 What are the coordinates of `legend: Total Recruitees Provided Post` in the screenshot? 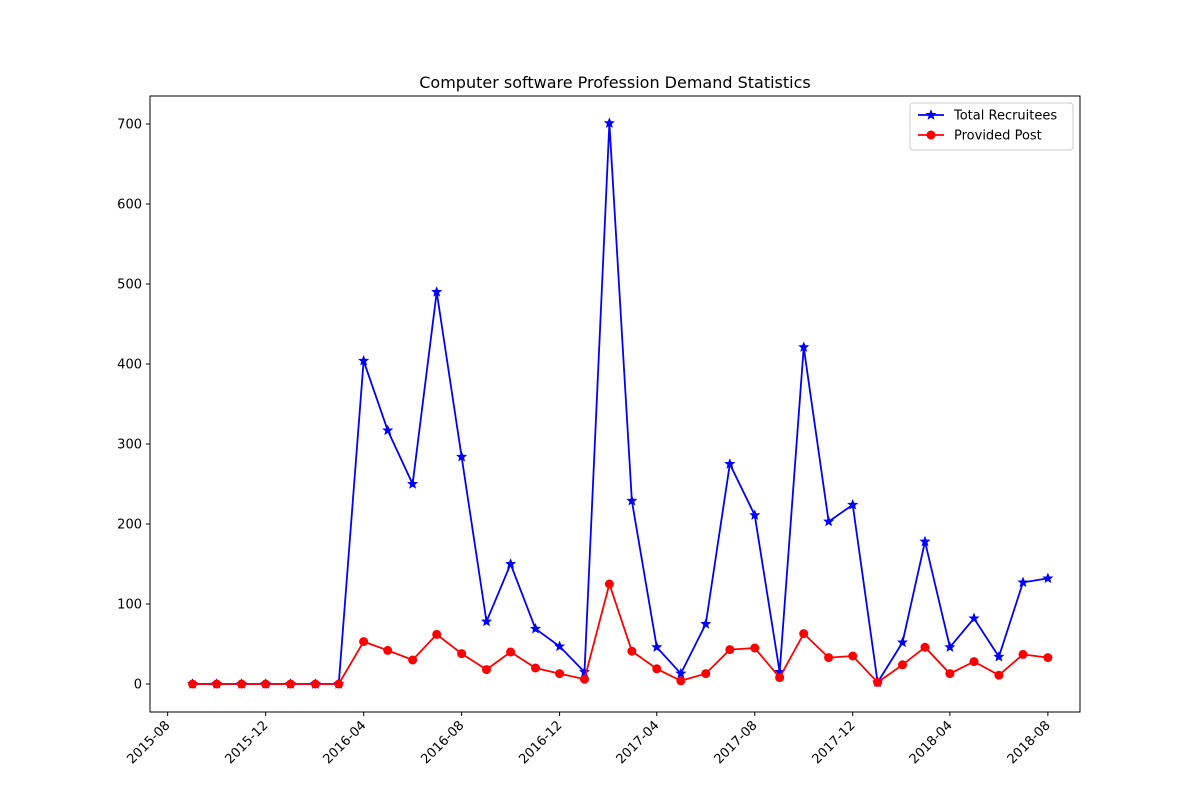 It's located at (991, 126).